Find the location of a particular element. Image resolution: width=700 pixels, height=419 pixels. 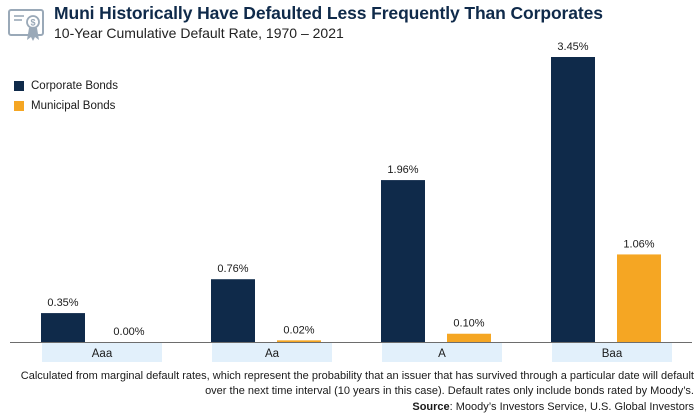

bar-municipal-aa is located at coordinates (299, 341).